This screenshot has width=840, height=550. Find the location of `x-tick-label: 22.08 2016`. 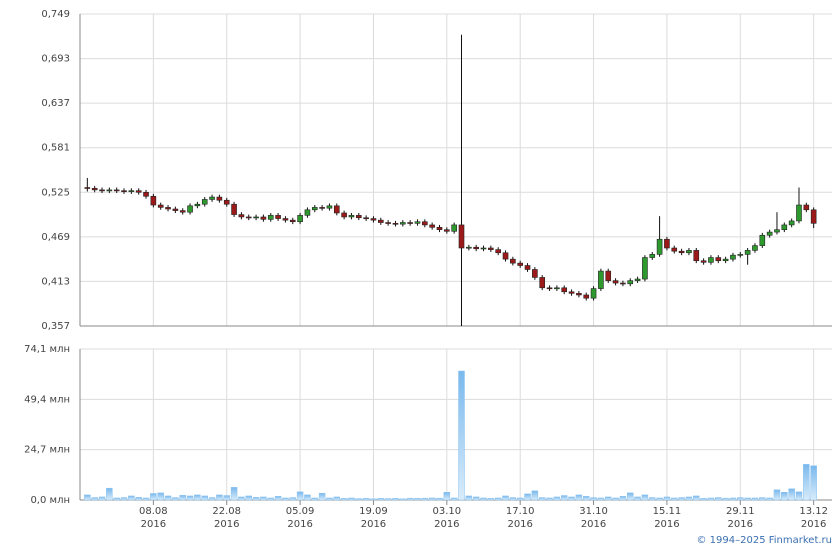

x-tick-label: 22.08 2016 is located at coordinates (227, 518).